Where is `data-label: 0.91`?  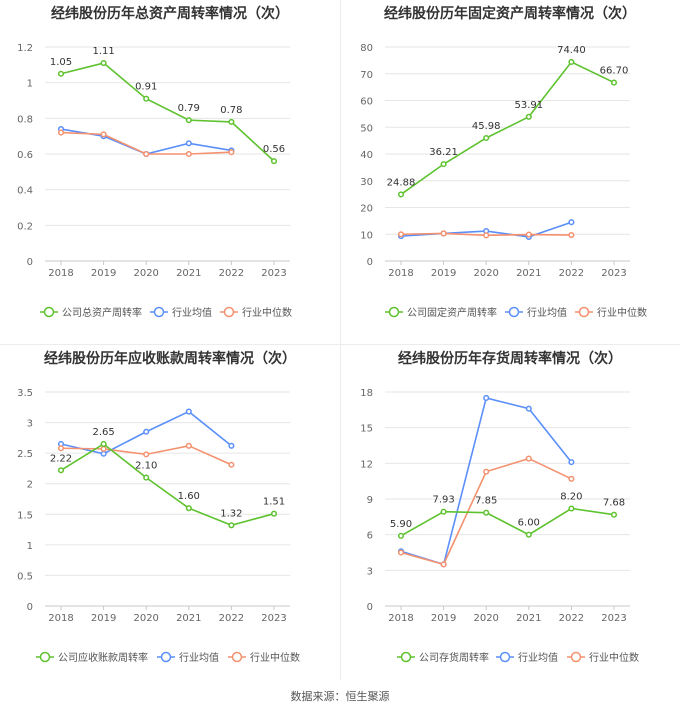 data-label: 0.91 is located at coordinates (146, 87).